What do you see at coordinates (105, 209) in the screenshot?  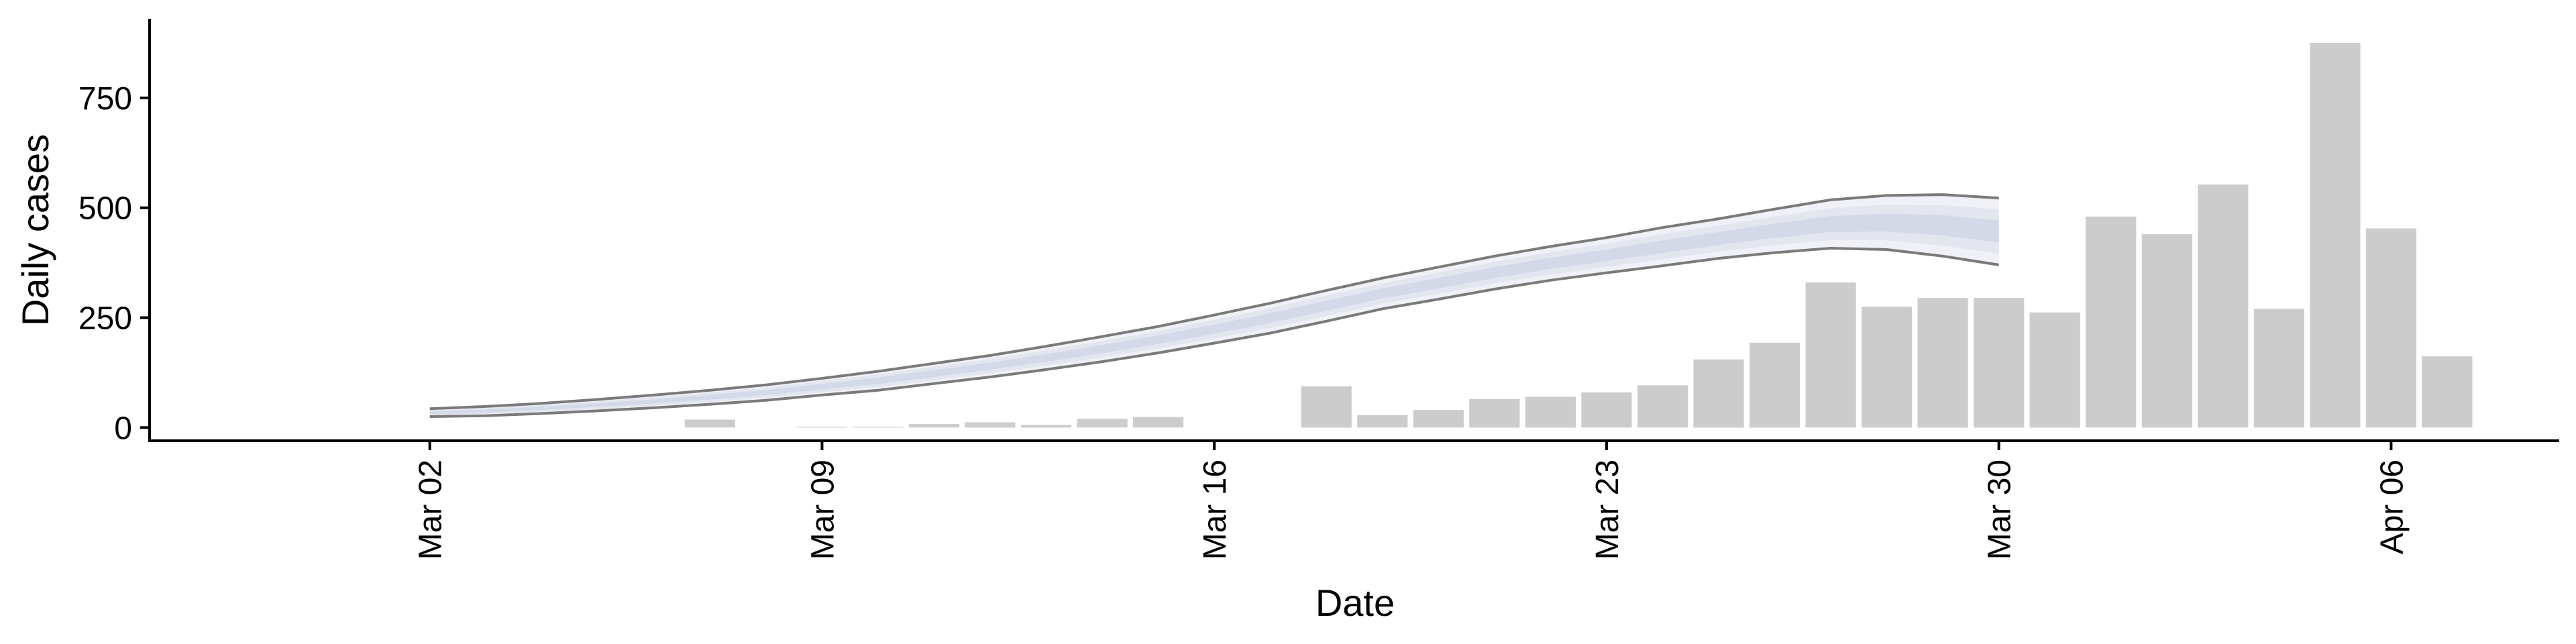 I see `y-tick-label: 500` at bounding box center [105, 209].